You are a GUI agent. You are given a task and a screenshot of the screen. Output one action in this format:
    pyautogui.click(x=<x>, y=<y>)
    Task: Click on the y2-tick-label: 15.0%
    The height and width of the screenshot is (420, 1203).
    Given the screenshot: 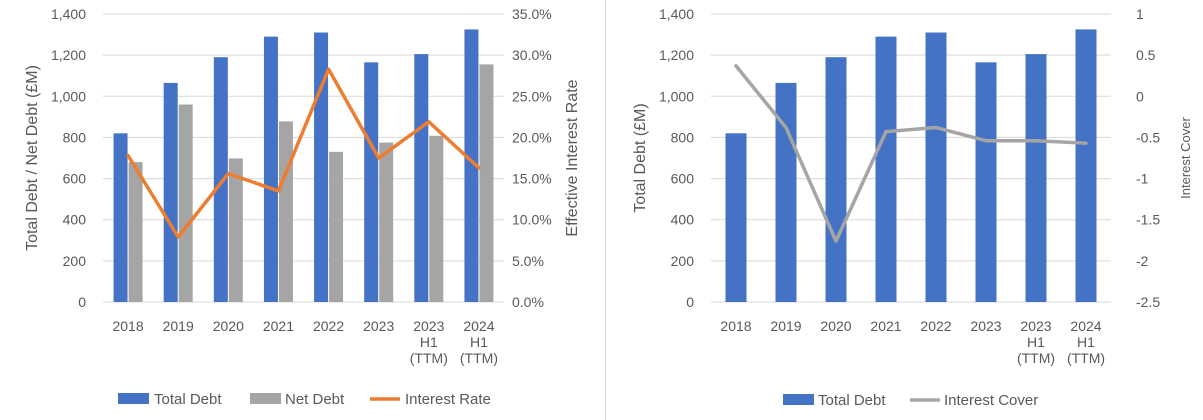 What is the action you would take?
    pyautogui.click(x=532, y=179)
    